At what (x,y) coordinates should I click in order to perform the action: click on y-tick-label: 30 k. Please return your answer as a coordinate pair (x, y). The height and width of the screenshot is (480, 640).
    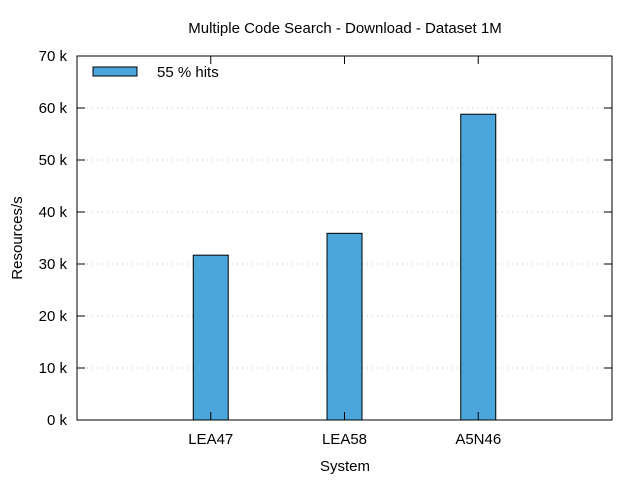
    Looking at the image, I should click on (53, 264).